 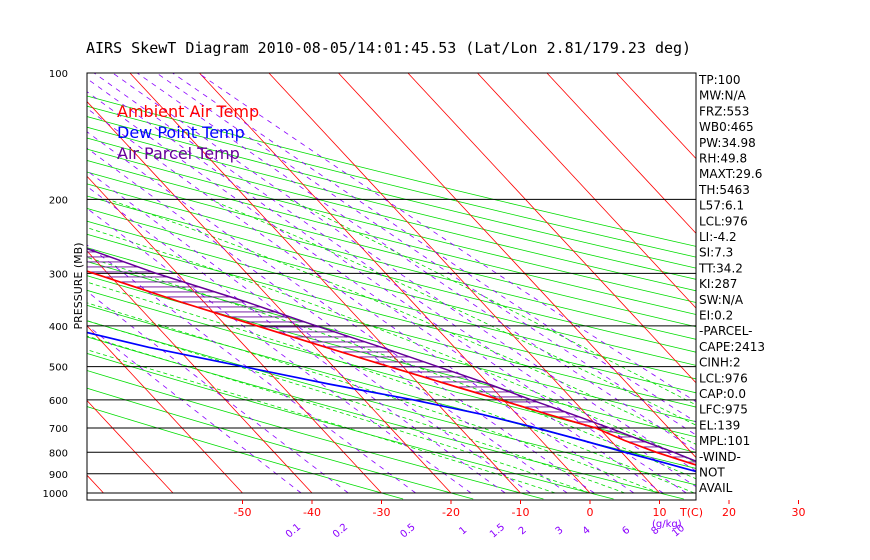 What do you see at coordinates (720, 457) in the screenshot?
I see `sounding-index: -WIND-` at bounding box center [720, 457].